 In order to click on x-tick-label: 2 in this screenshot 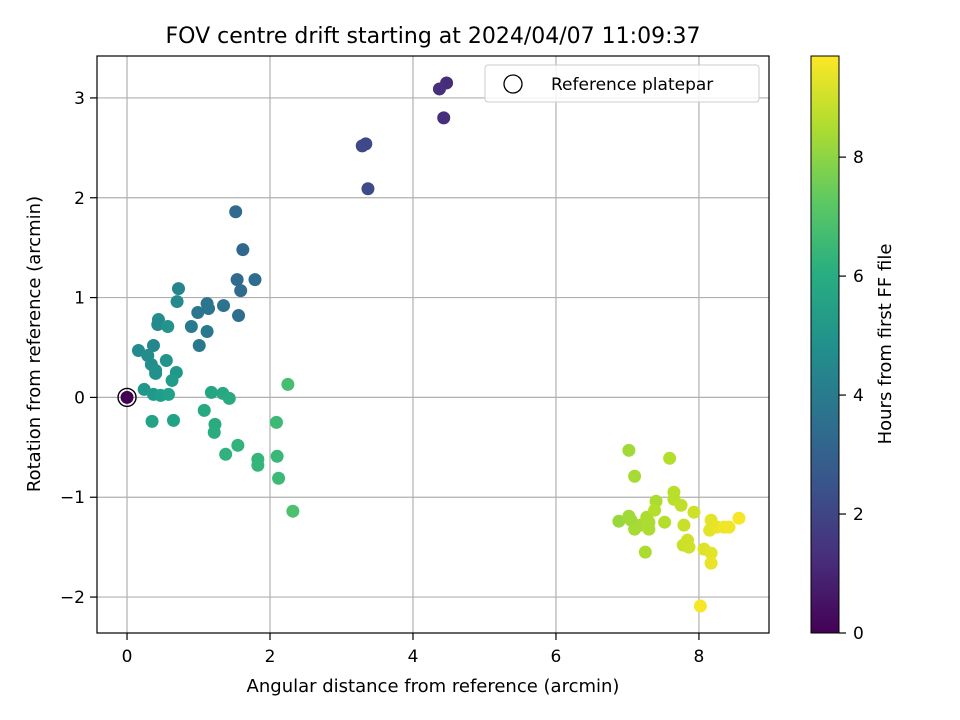, I will do `click(270, 657)`.